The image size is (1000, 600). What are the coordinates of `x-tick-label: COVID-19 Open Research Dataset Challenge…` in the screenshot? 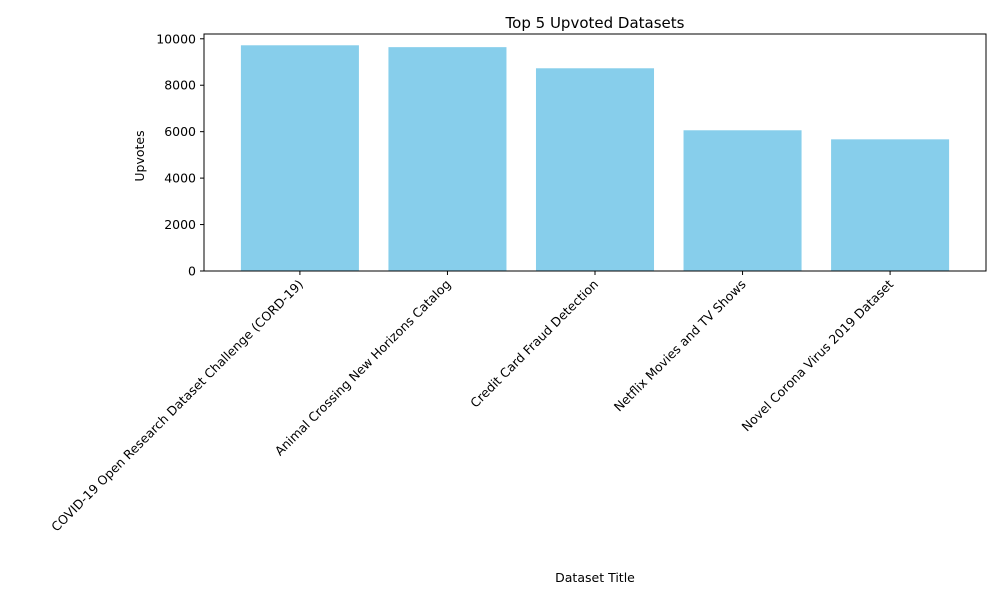 It's located at (177, 406).